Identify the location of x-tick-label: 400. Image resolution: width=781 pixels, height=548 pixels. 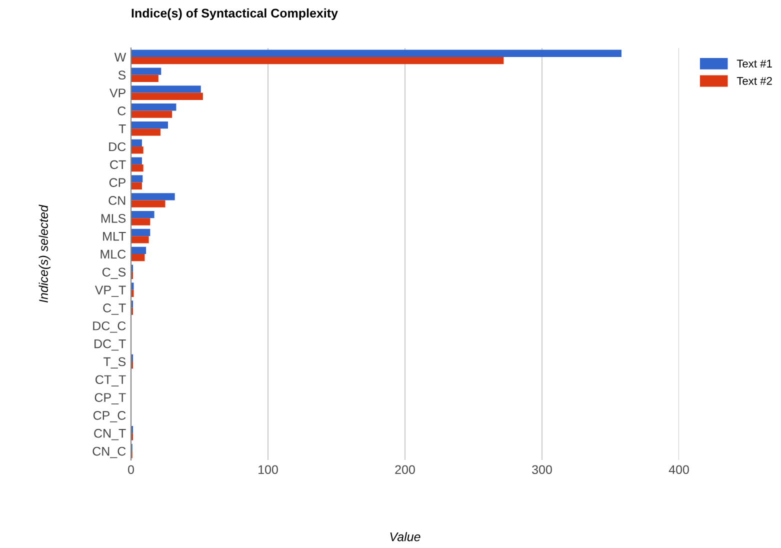
(678, 469).